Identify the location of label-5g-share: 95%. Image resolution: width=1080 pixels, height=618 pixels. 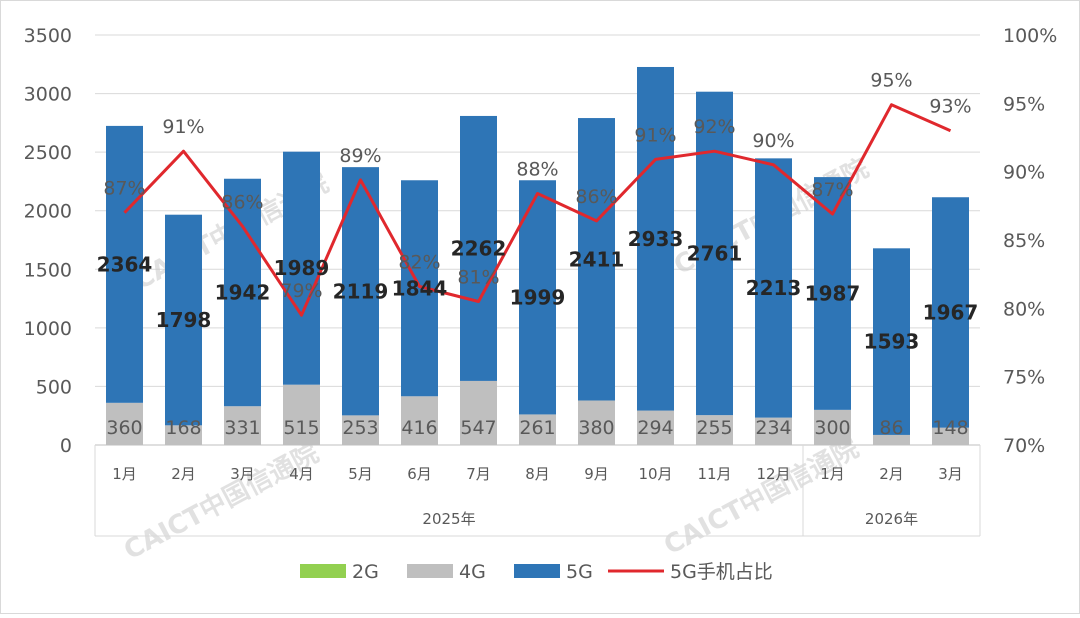
(891, 81).